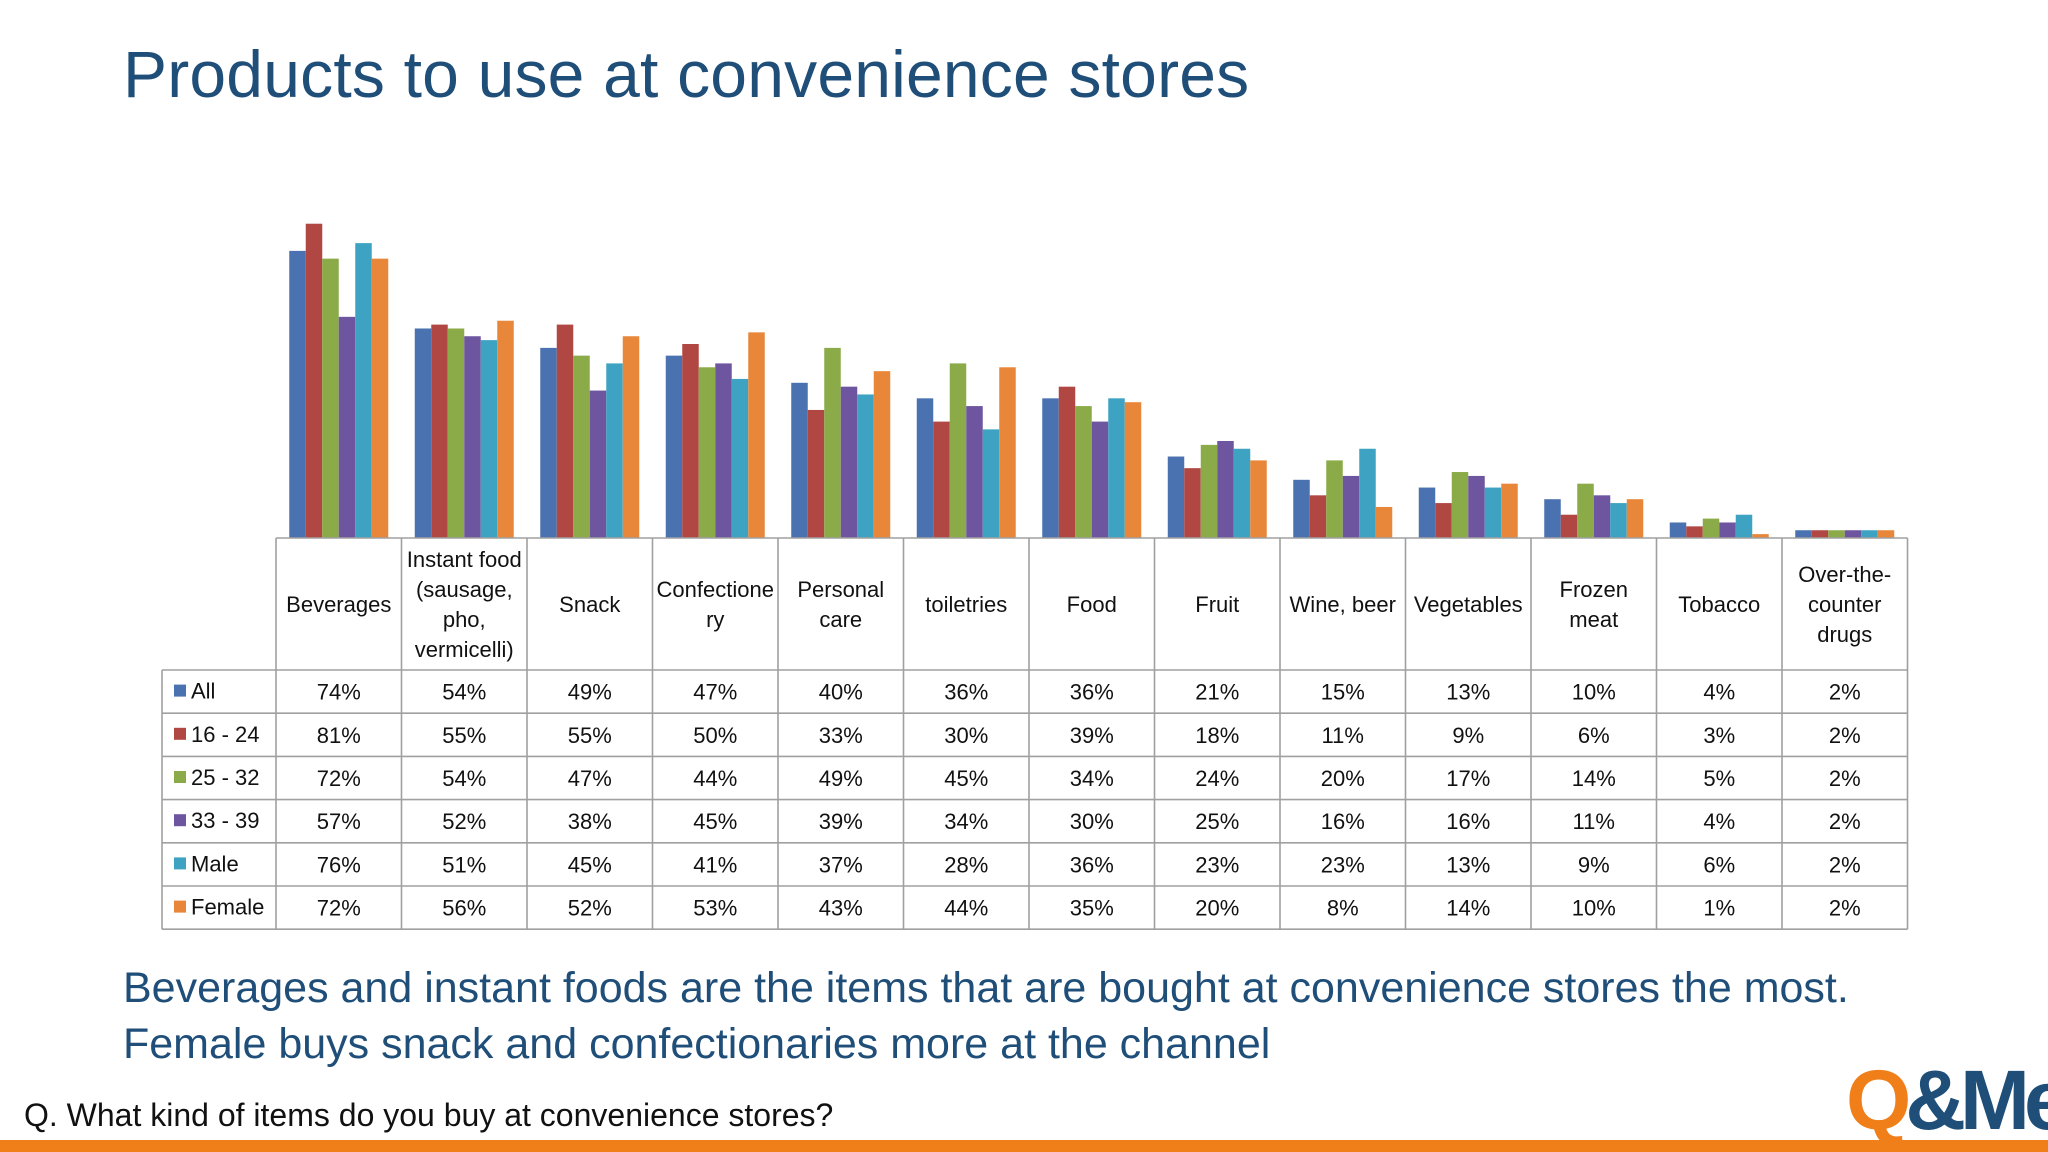 This screenshot has height=1152, width=2048. I want to click on data-cell: 56%, so click(464, 908).